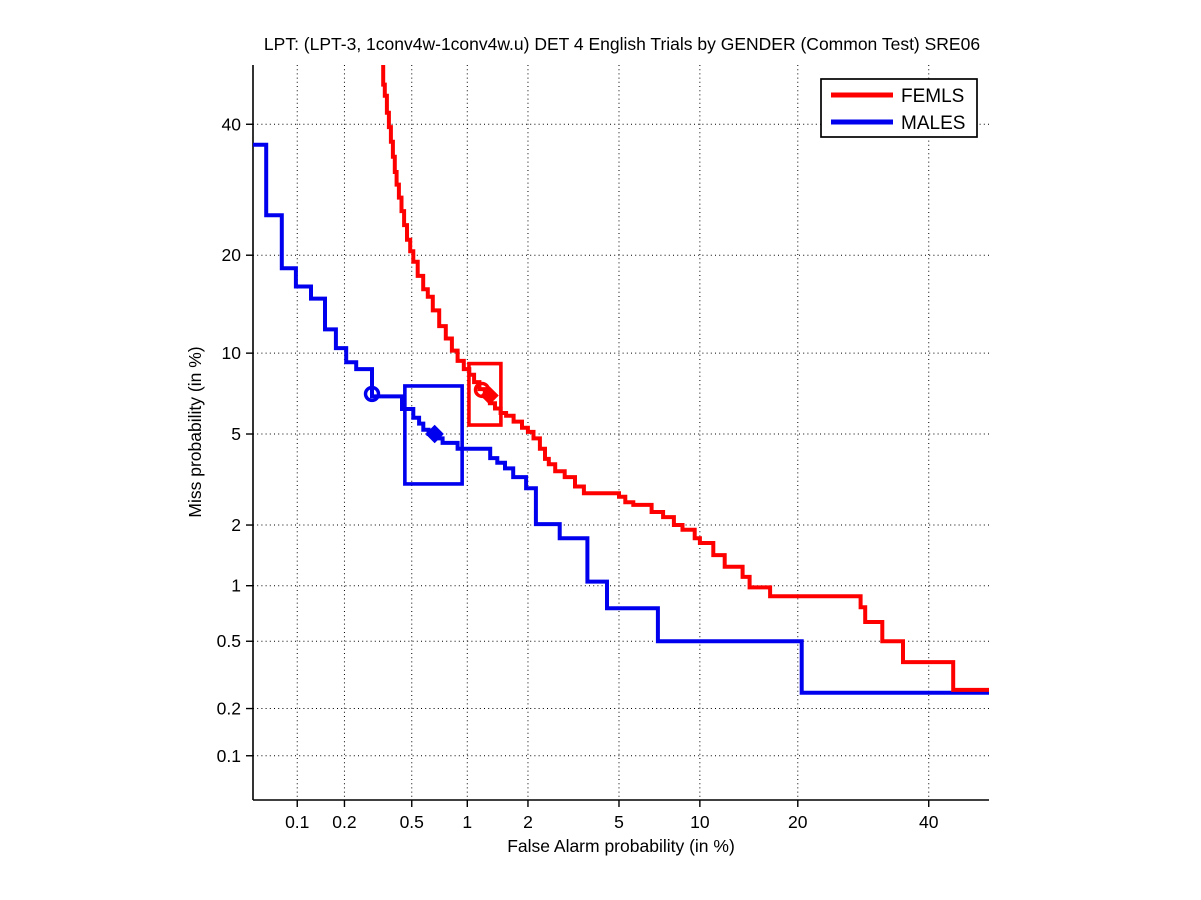 The width and height of the screenshot is (1201, 900). Describe the element at coordinates (229, 709) in the screenshot. I see `y-tick-label: 0.2` at that location.